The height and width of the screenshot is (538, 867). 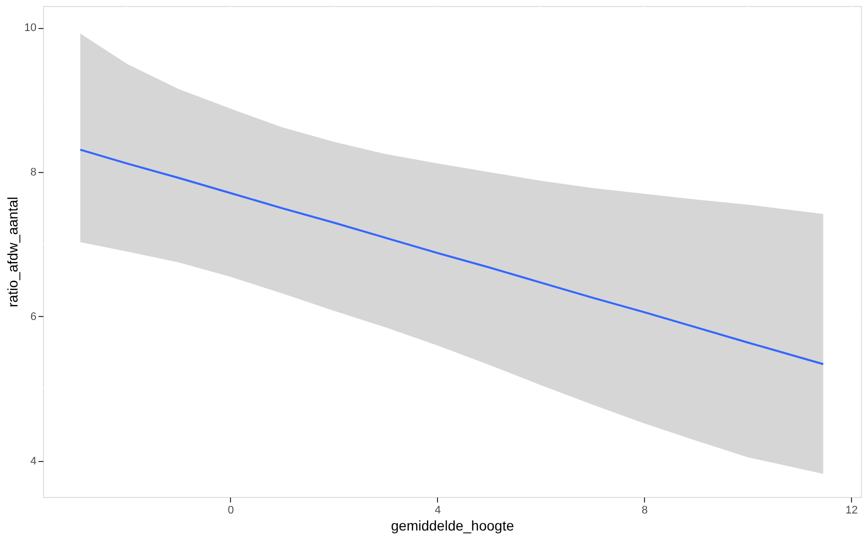 What do you see at coordinates (452, 526) in the screenshot?
I see `x-axis-title: gemiddelde_hoogte` at bounding box center [452, 526].